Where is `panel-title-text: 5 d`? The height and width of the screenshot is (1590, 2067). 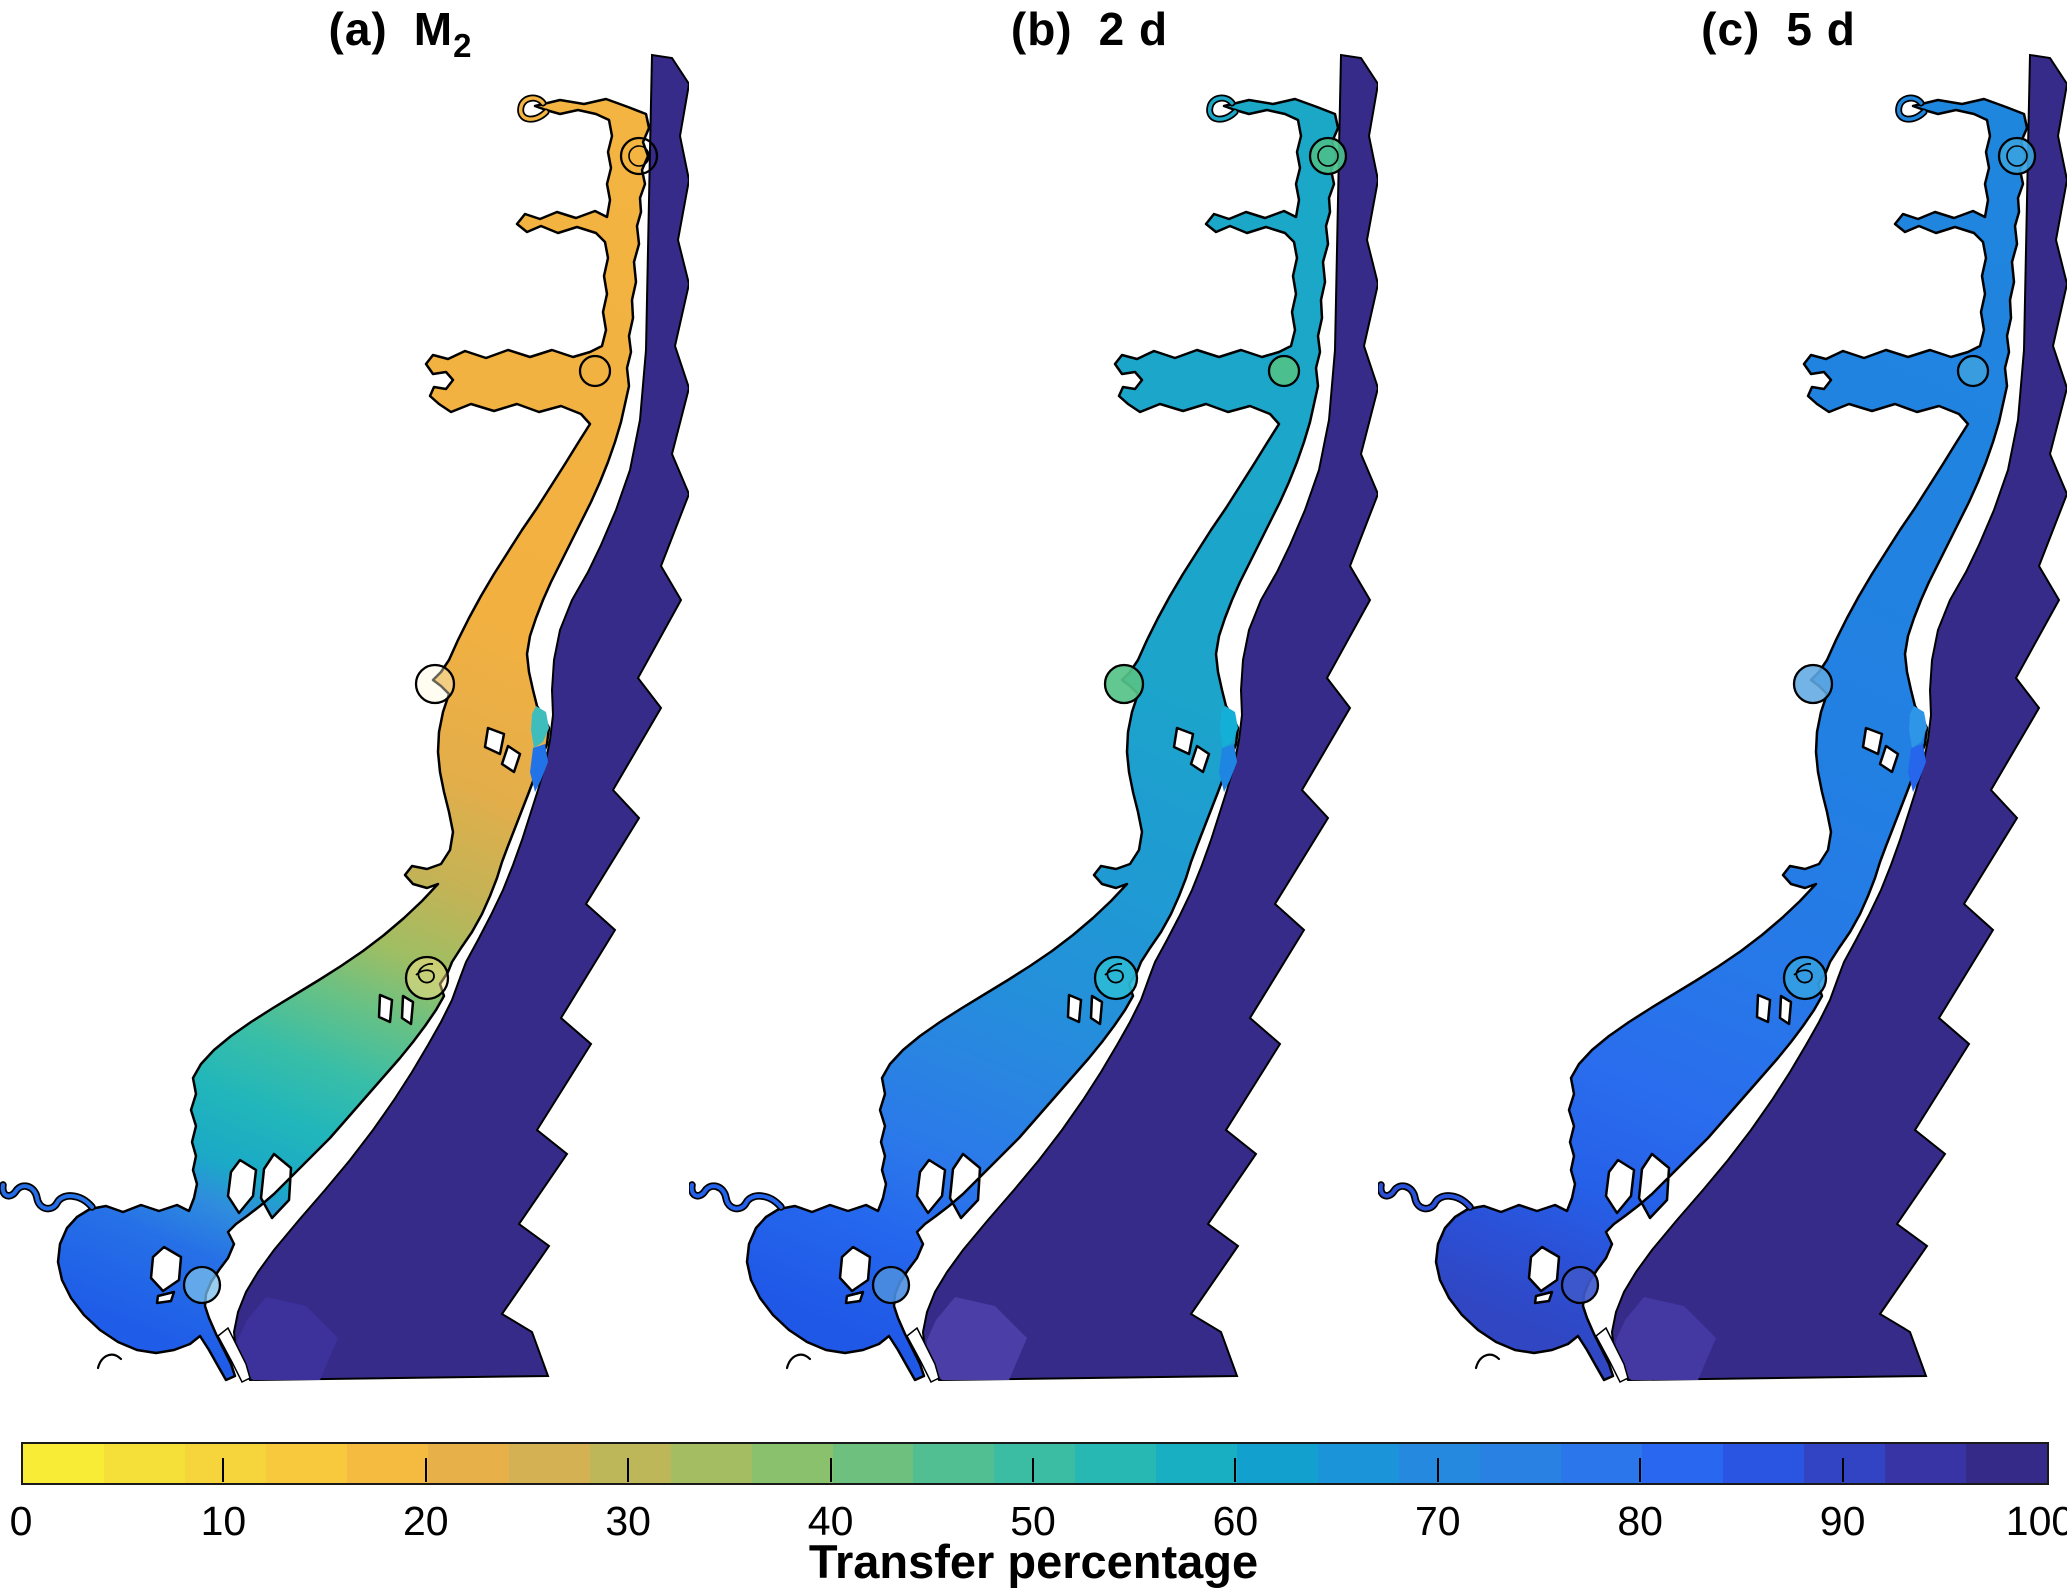 panel-title-text: 5 d is located at coordinates (1821, 29).